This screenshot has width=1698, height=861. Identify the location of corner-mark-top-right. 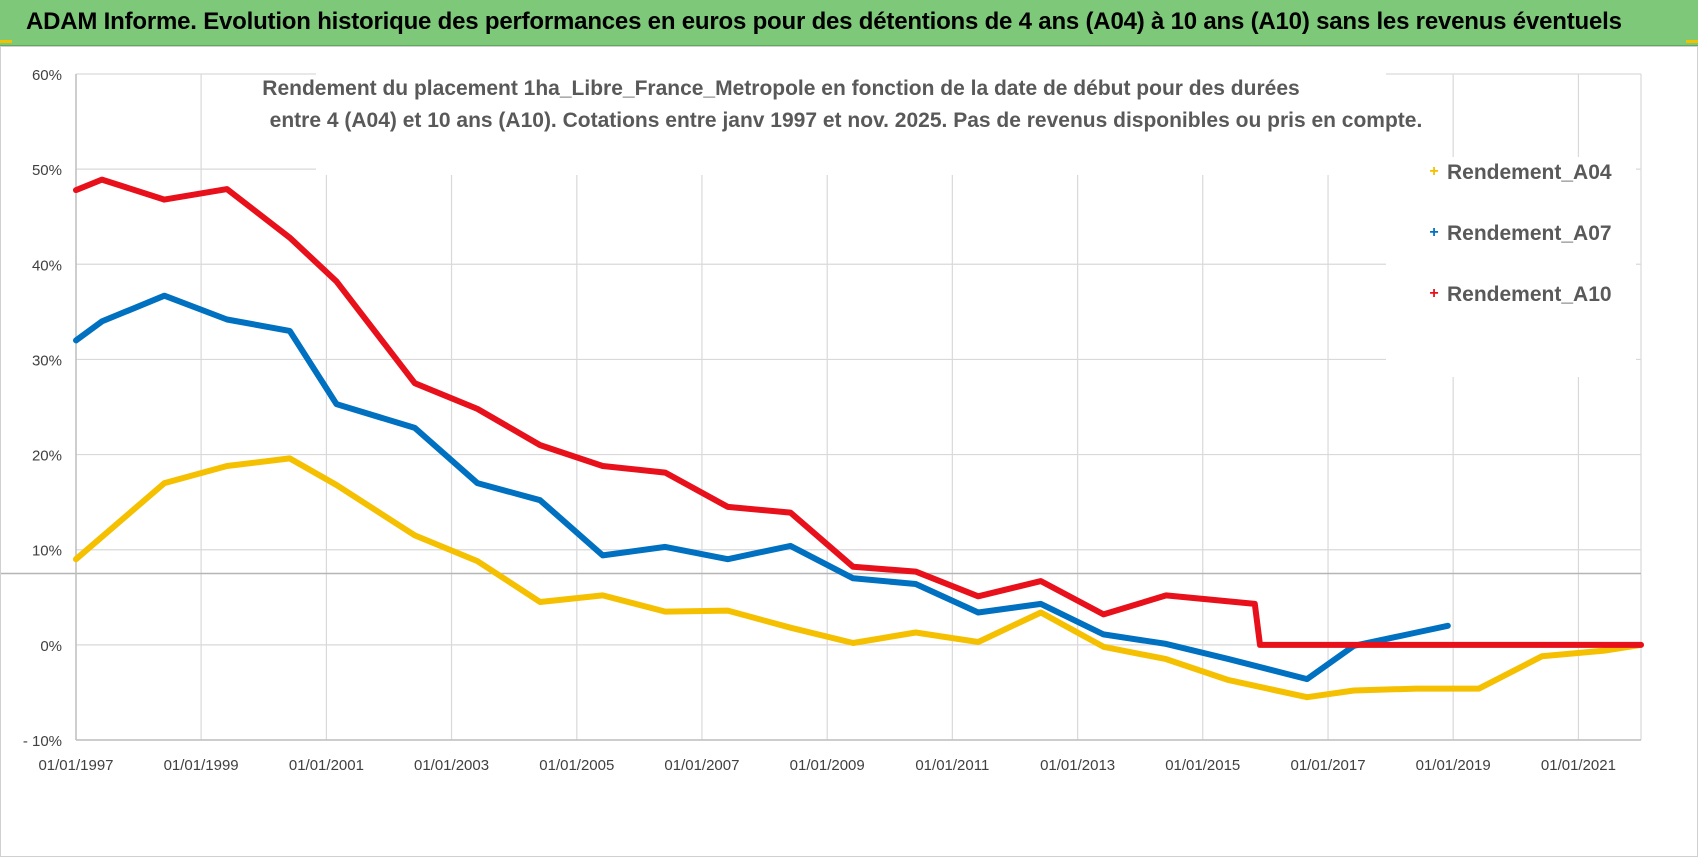
(1692, 41).